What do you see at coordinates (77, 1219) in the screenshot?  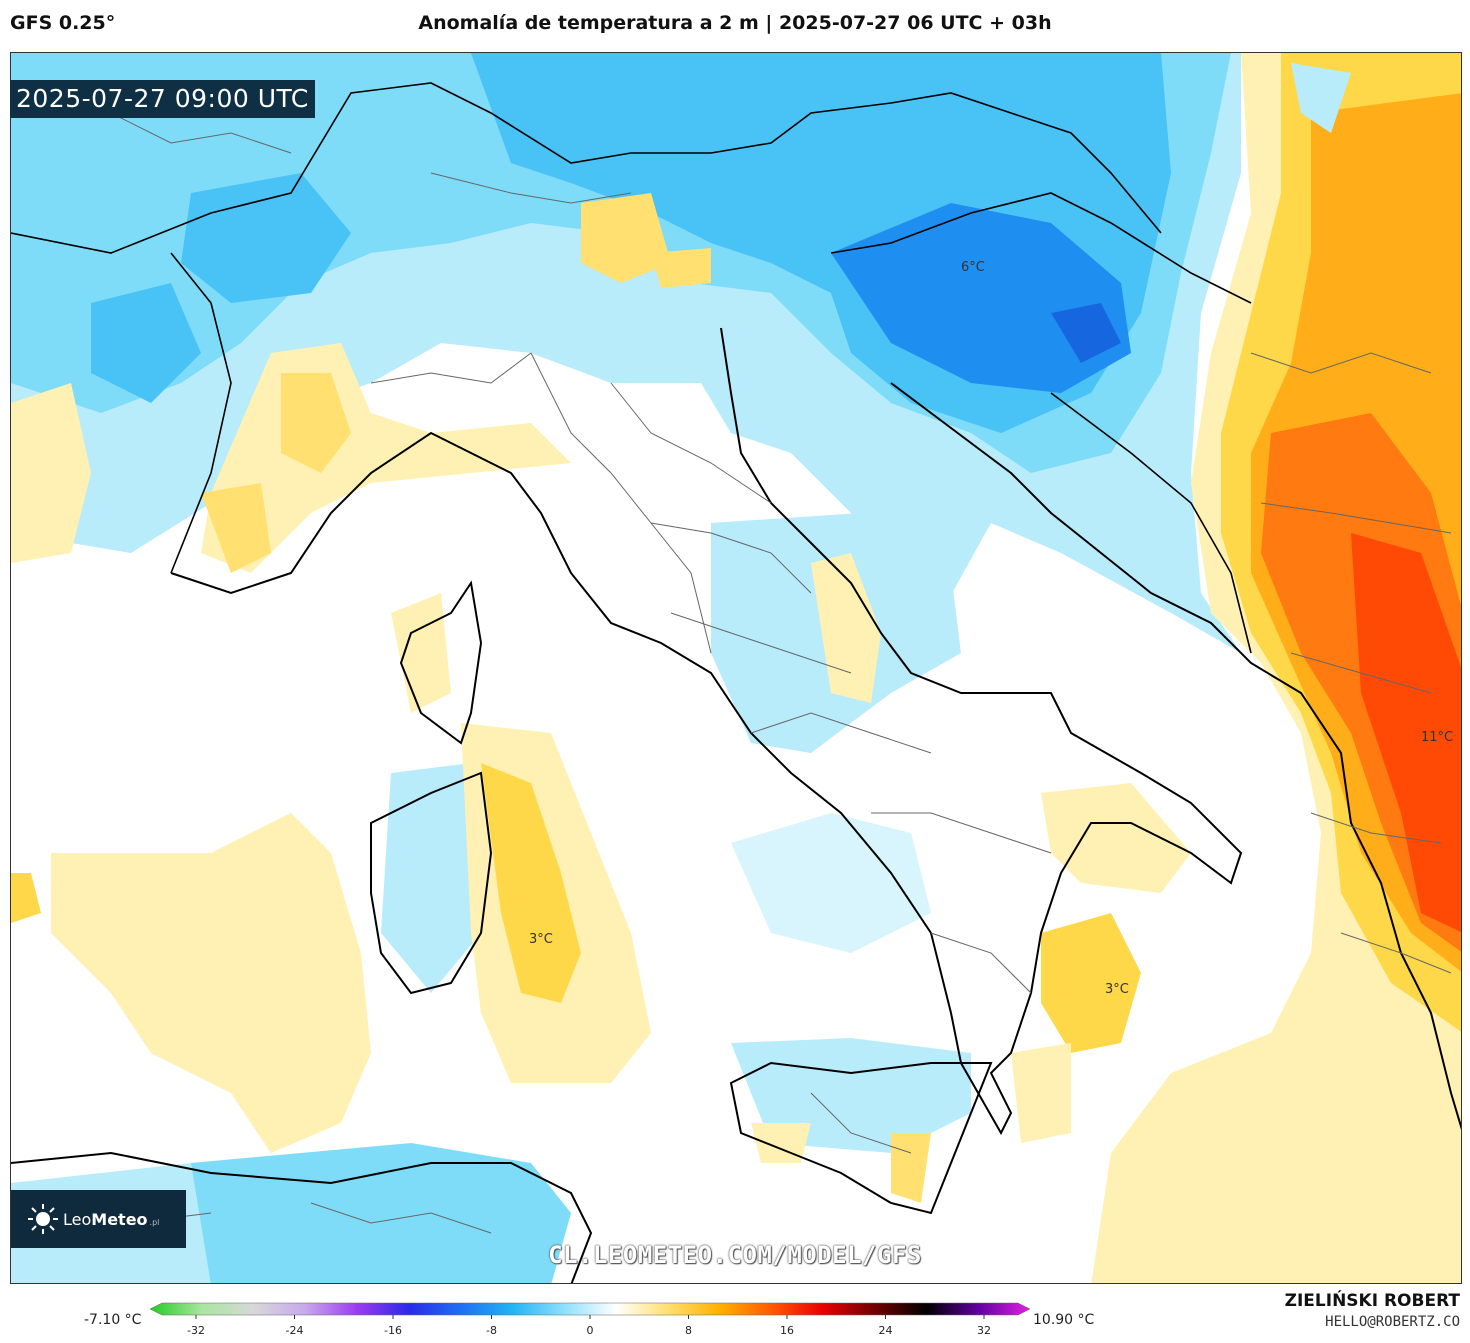 I see `logo-name-regular: Leo` at bounding box center [77, 1219].